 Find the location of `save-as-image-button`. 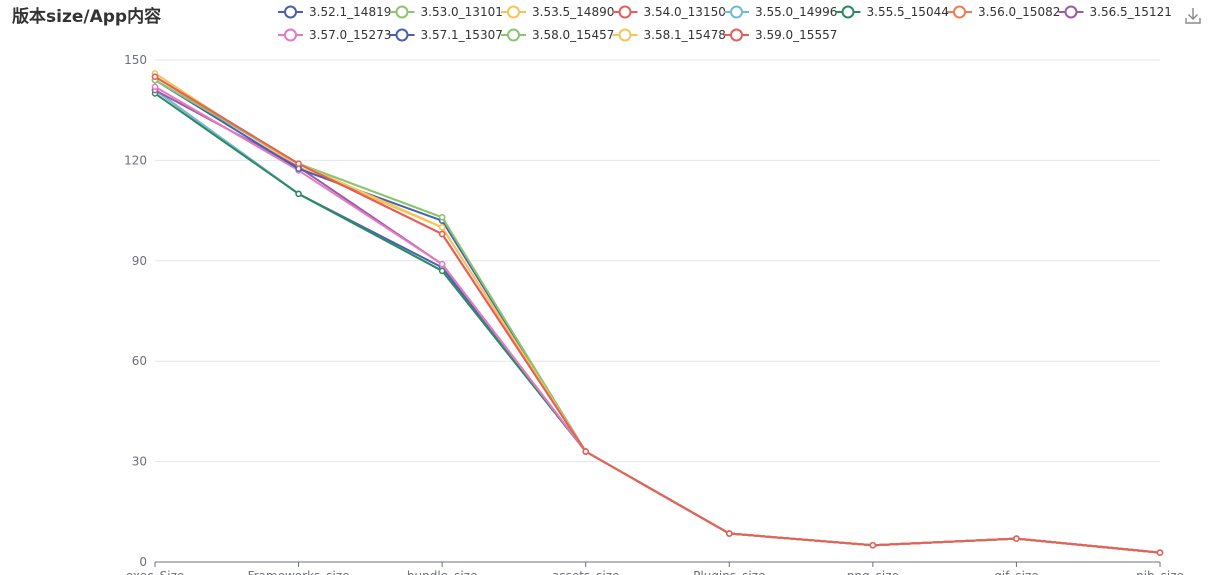

save-as-image-button is located at coordinates (1193, 16).